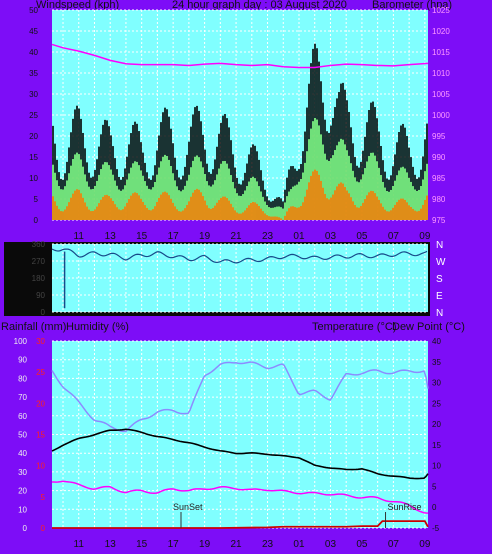 The image size is (492, 554). What do you see at coordinates (439, 157) in the screenshot?
I see `barometer-tick-label: 990` at bounding box center [439, 157].